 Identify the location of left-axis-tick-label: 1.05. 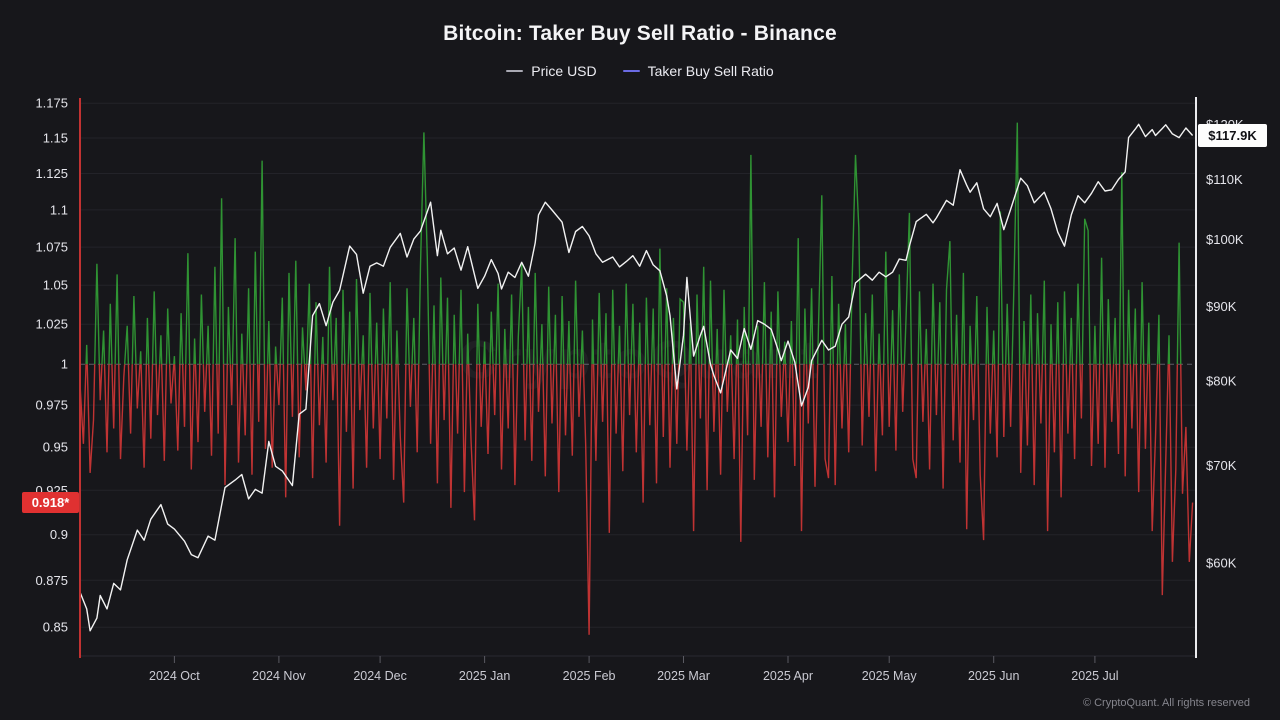
(55, 285).